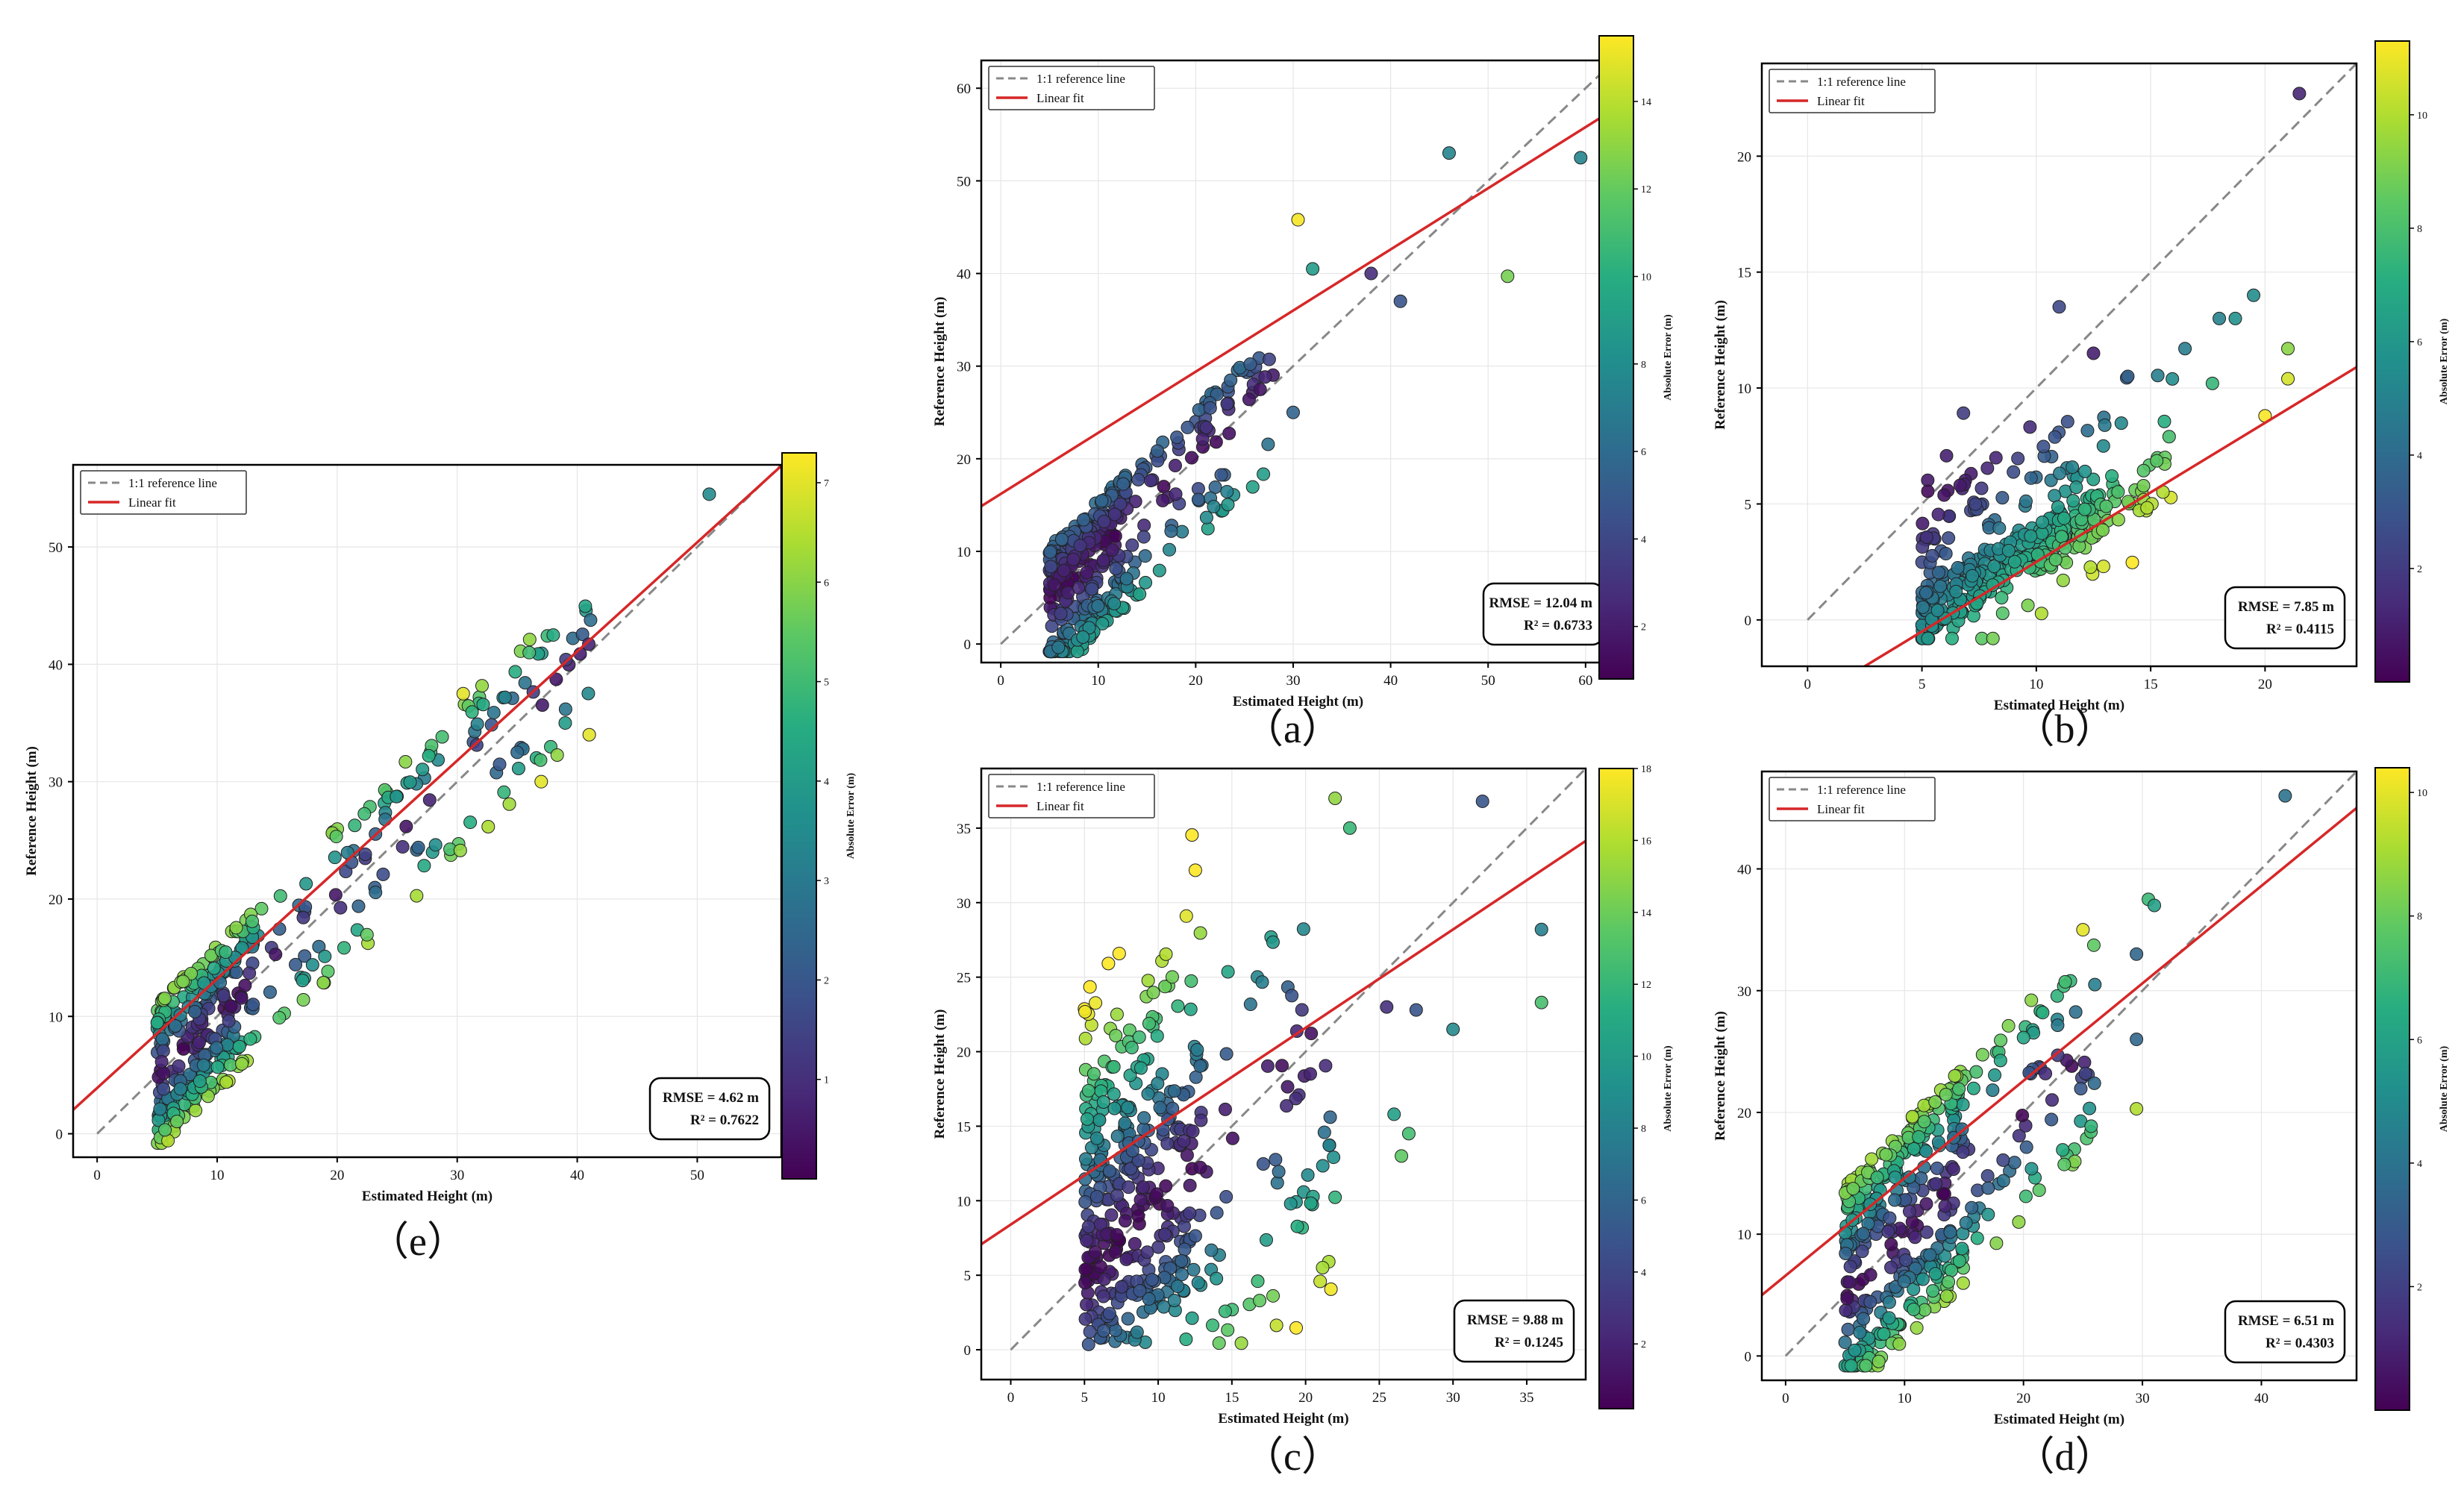 Image resolution: width=2464 pixels, height=1487 pixels. I want to click on r2-value: R² = 0.4115, so click(2300, 629).